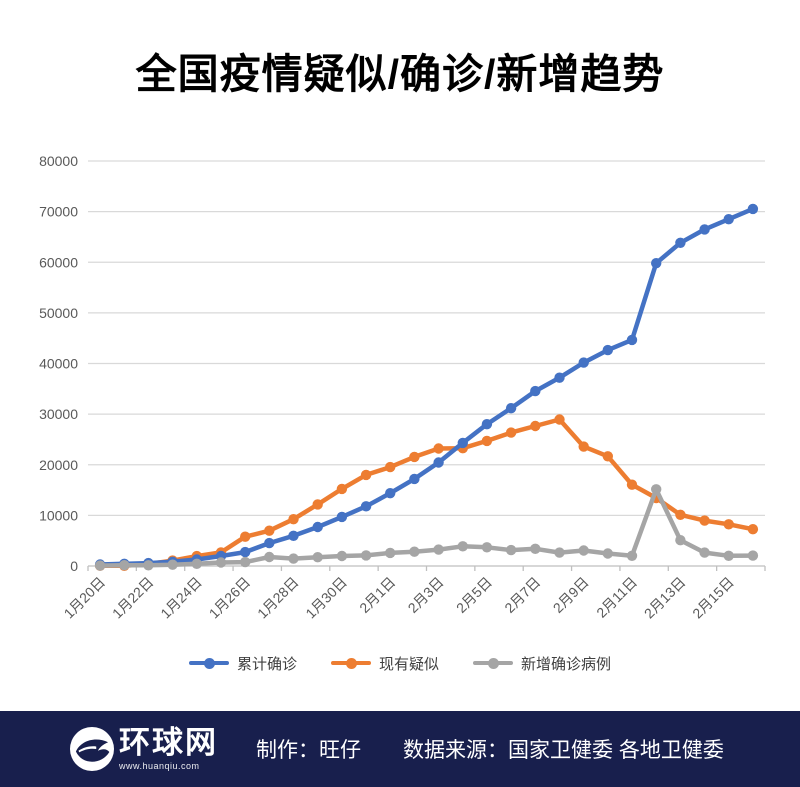 This screenshot has width=800, height=787. What do you see at coordinates (58, 212) in the screenshot?
I see `svg-text: 70000` at bounding box center [58, 212].